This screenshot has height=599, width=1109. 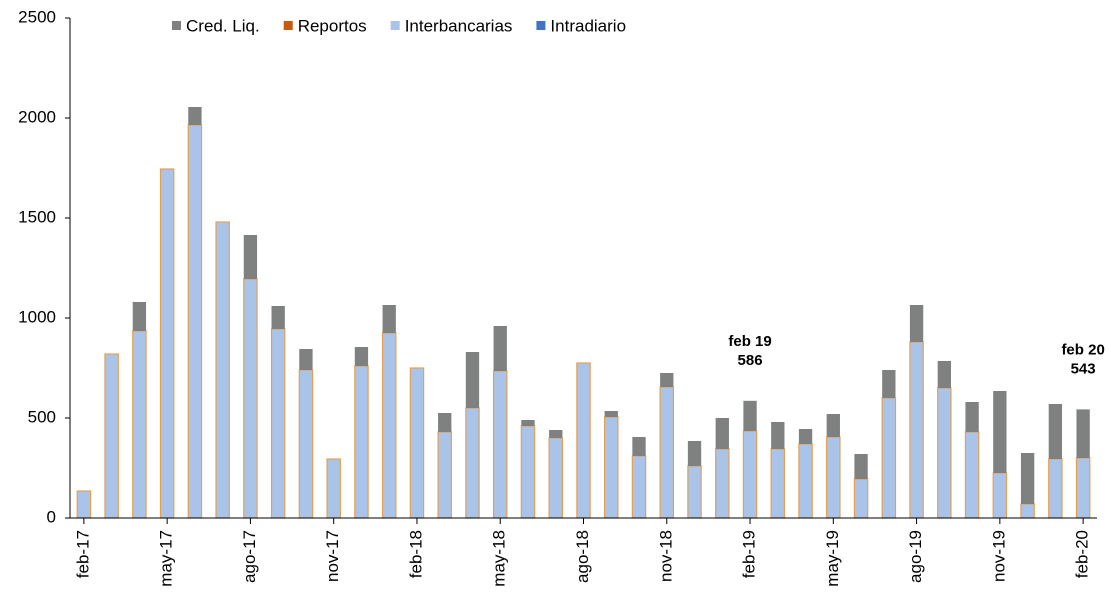 I want to click on legend-label: Intradiario, so click(x=588, y=25).